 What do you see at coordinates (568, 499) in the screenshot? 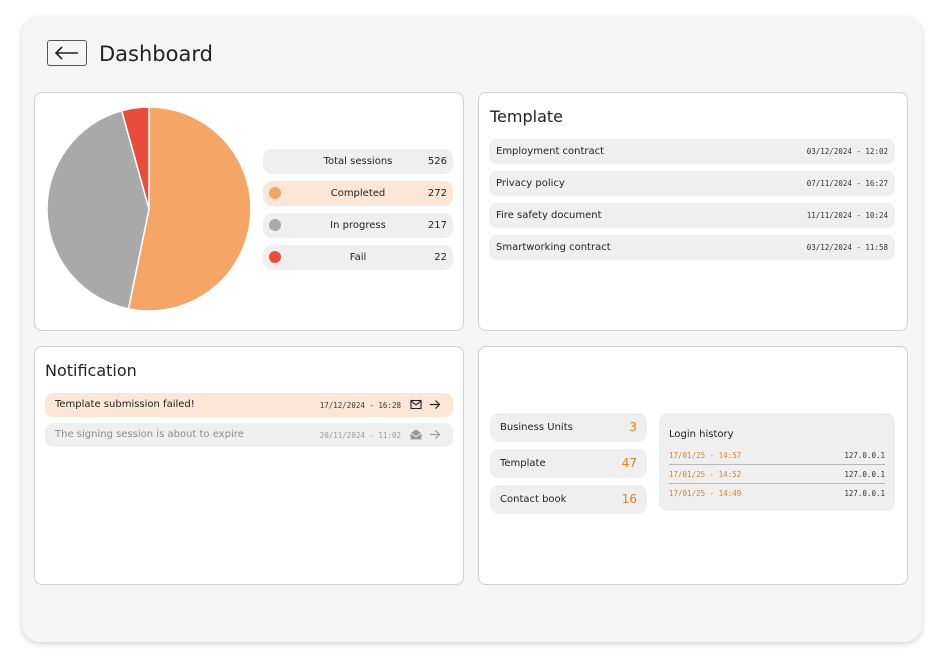
I see `count-contact-book: Contact book 16` at bounding box center [568, 499].